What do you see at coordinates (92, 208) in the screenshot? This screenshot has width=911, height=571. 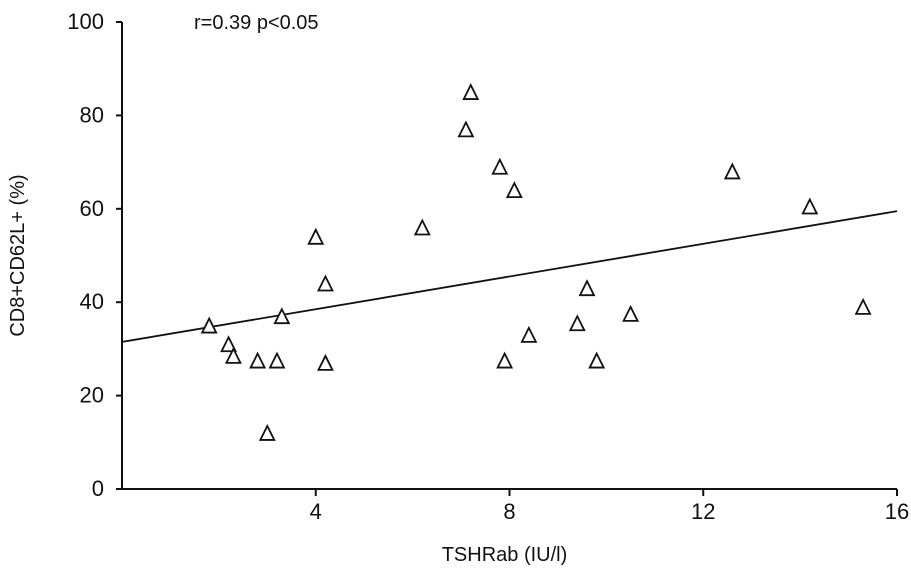 I see `y-tick-label: 60` at bounding box center [92, 208].